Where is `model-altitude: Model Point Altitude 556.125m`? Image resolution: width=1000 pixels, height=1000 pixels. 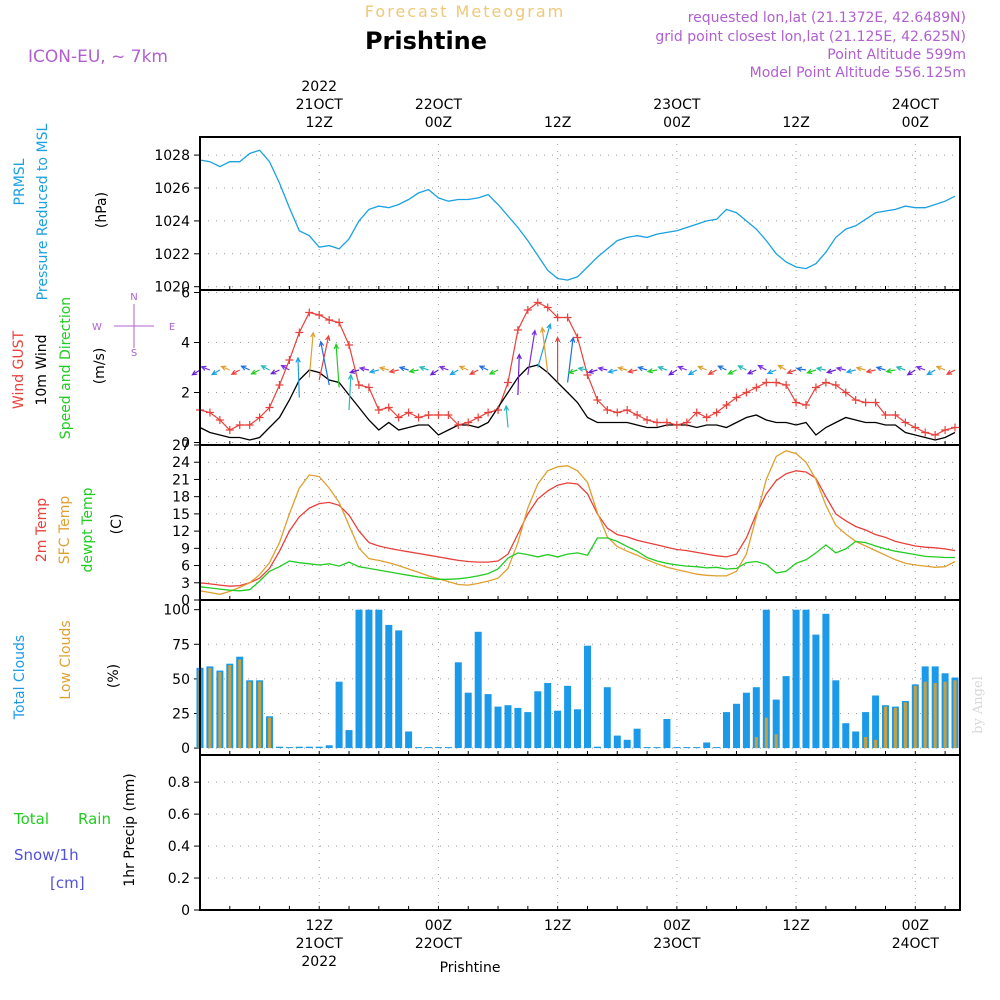
model-altitude: Model Point Altitude 556.125m is located at coordinates (858, 73).